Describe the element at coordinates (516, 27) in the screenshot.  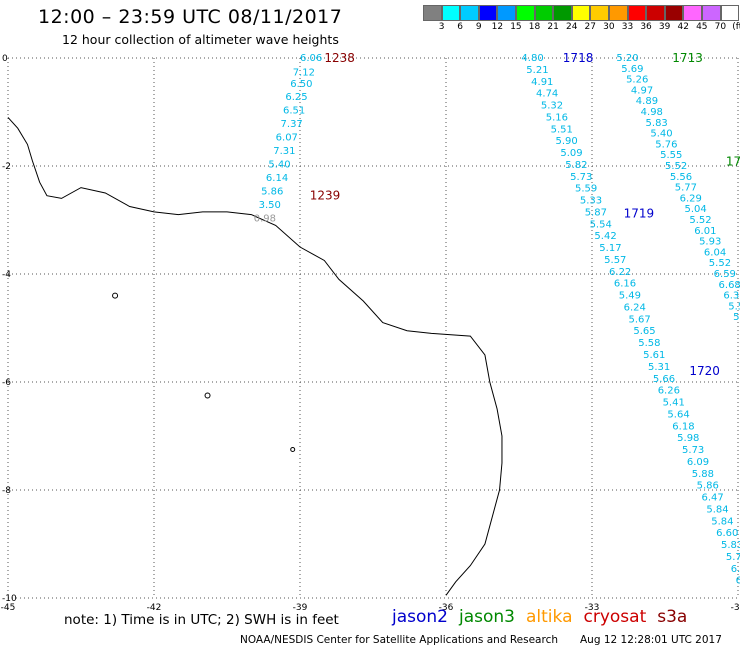
I see `legend-label: 15` at that location.